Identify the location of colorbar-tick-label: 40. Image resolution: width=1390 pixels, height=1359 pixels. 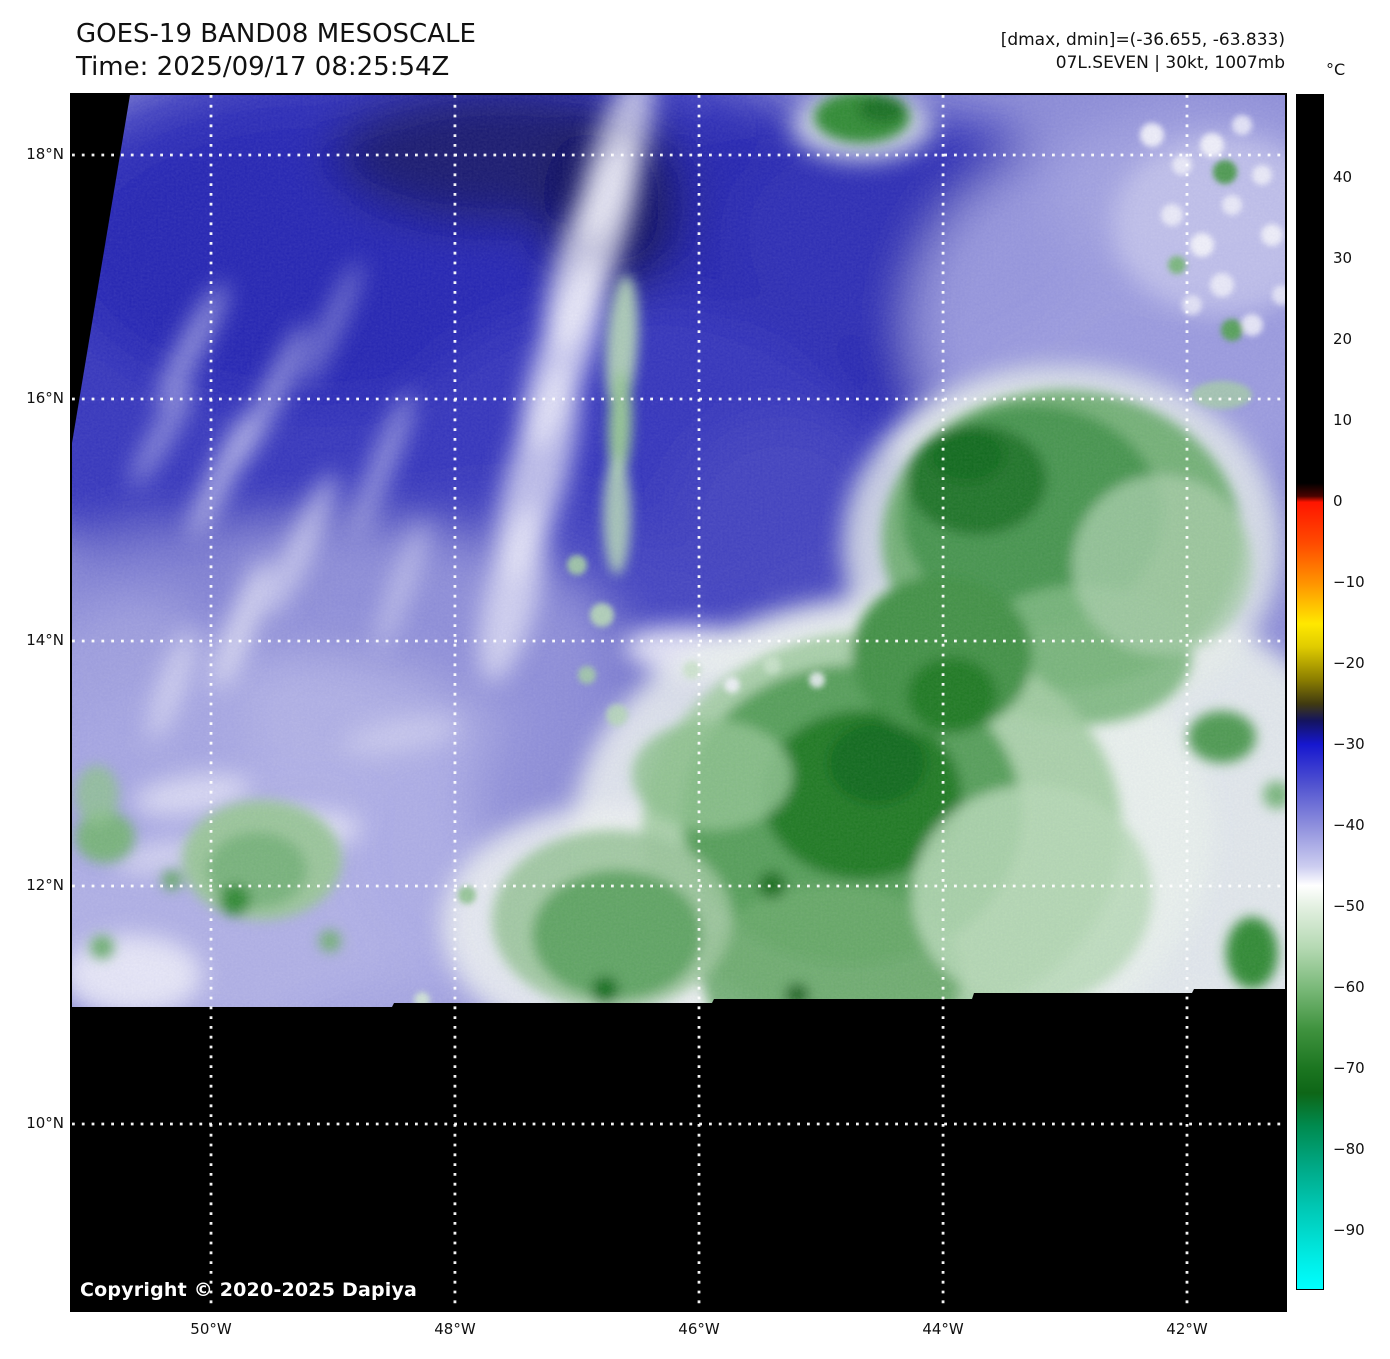
(1343, 176).